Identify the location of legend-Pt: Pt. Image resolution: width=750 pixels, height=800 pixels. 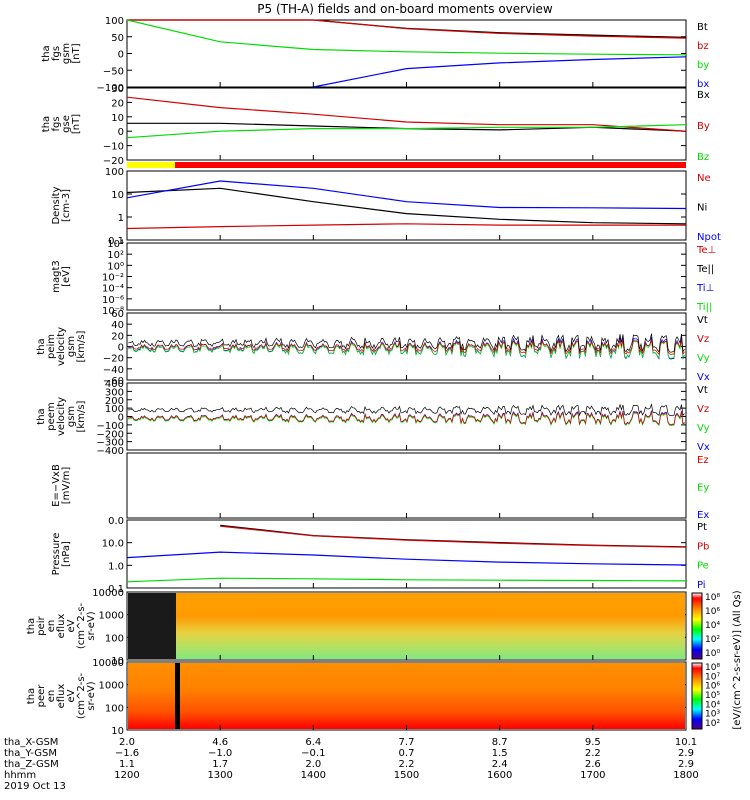
(702, 527).